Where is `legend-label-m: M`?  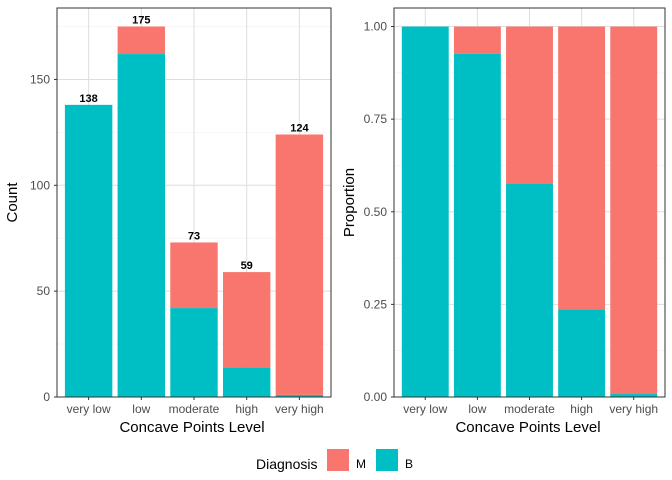
legend-label-m: M is located at coordinates (361, 464).